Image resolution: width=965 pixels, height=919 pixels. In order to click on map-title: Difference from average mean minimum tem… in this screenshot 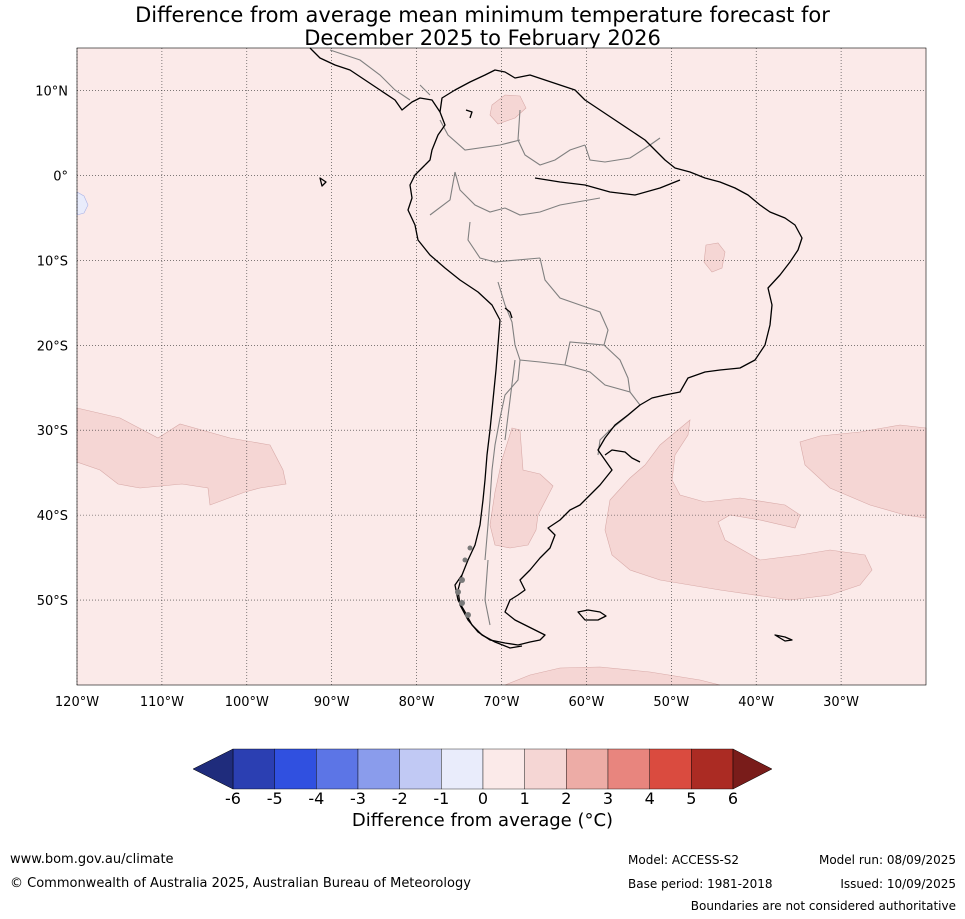, I will do `click(482, 27)`.